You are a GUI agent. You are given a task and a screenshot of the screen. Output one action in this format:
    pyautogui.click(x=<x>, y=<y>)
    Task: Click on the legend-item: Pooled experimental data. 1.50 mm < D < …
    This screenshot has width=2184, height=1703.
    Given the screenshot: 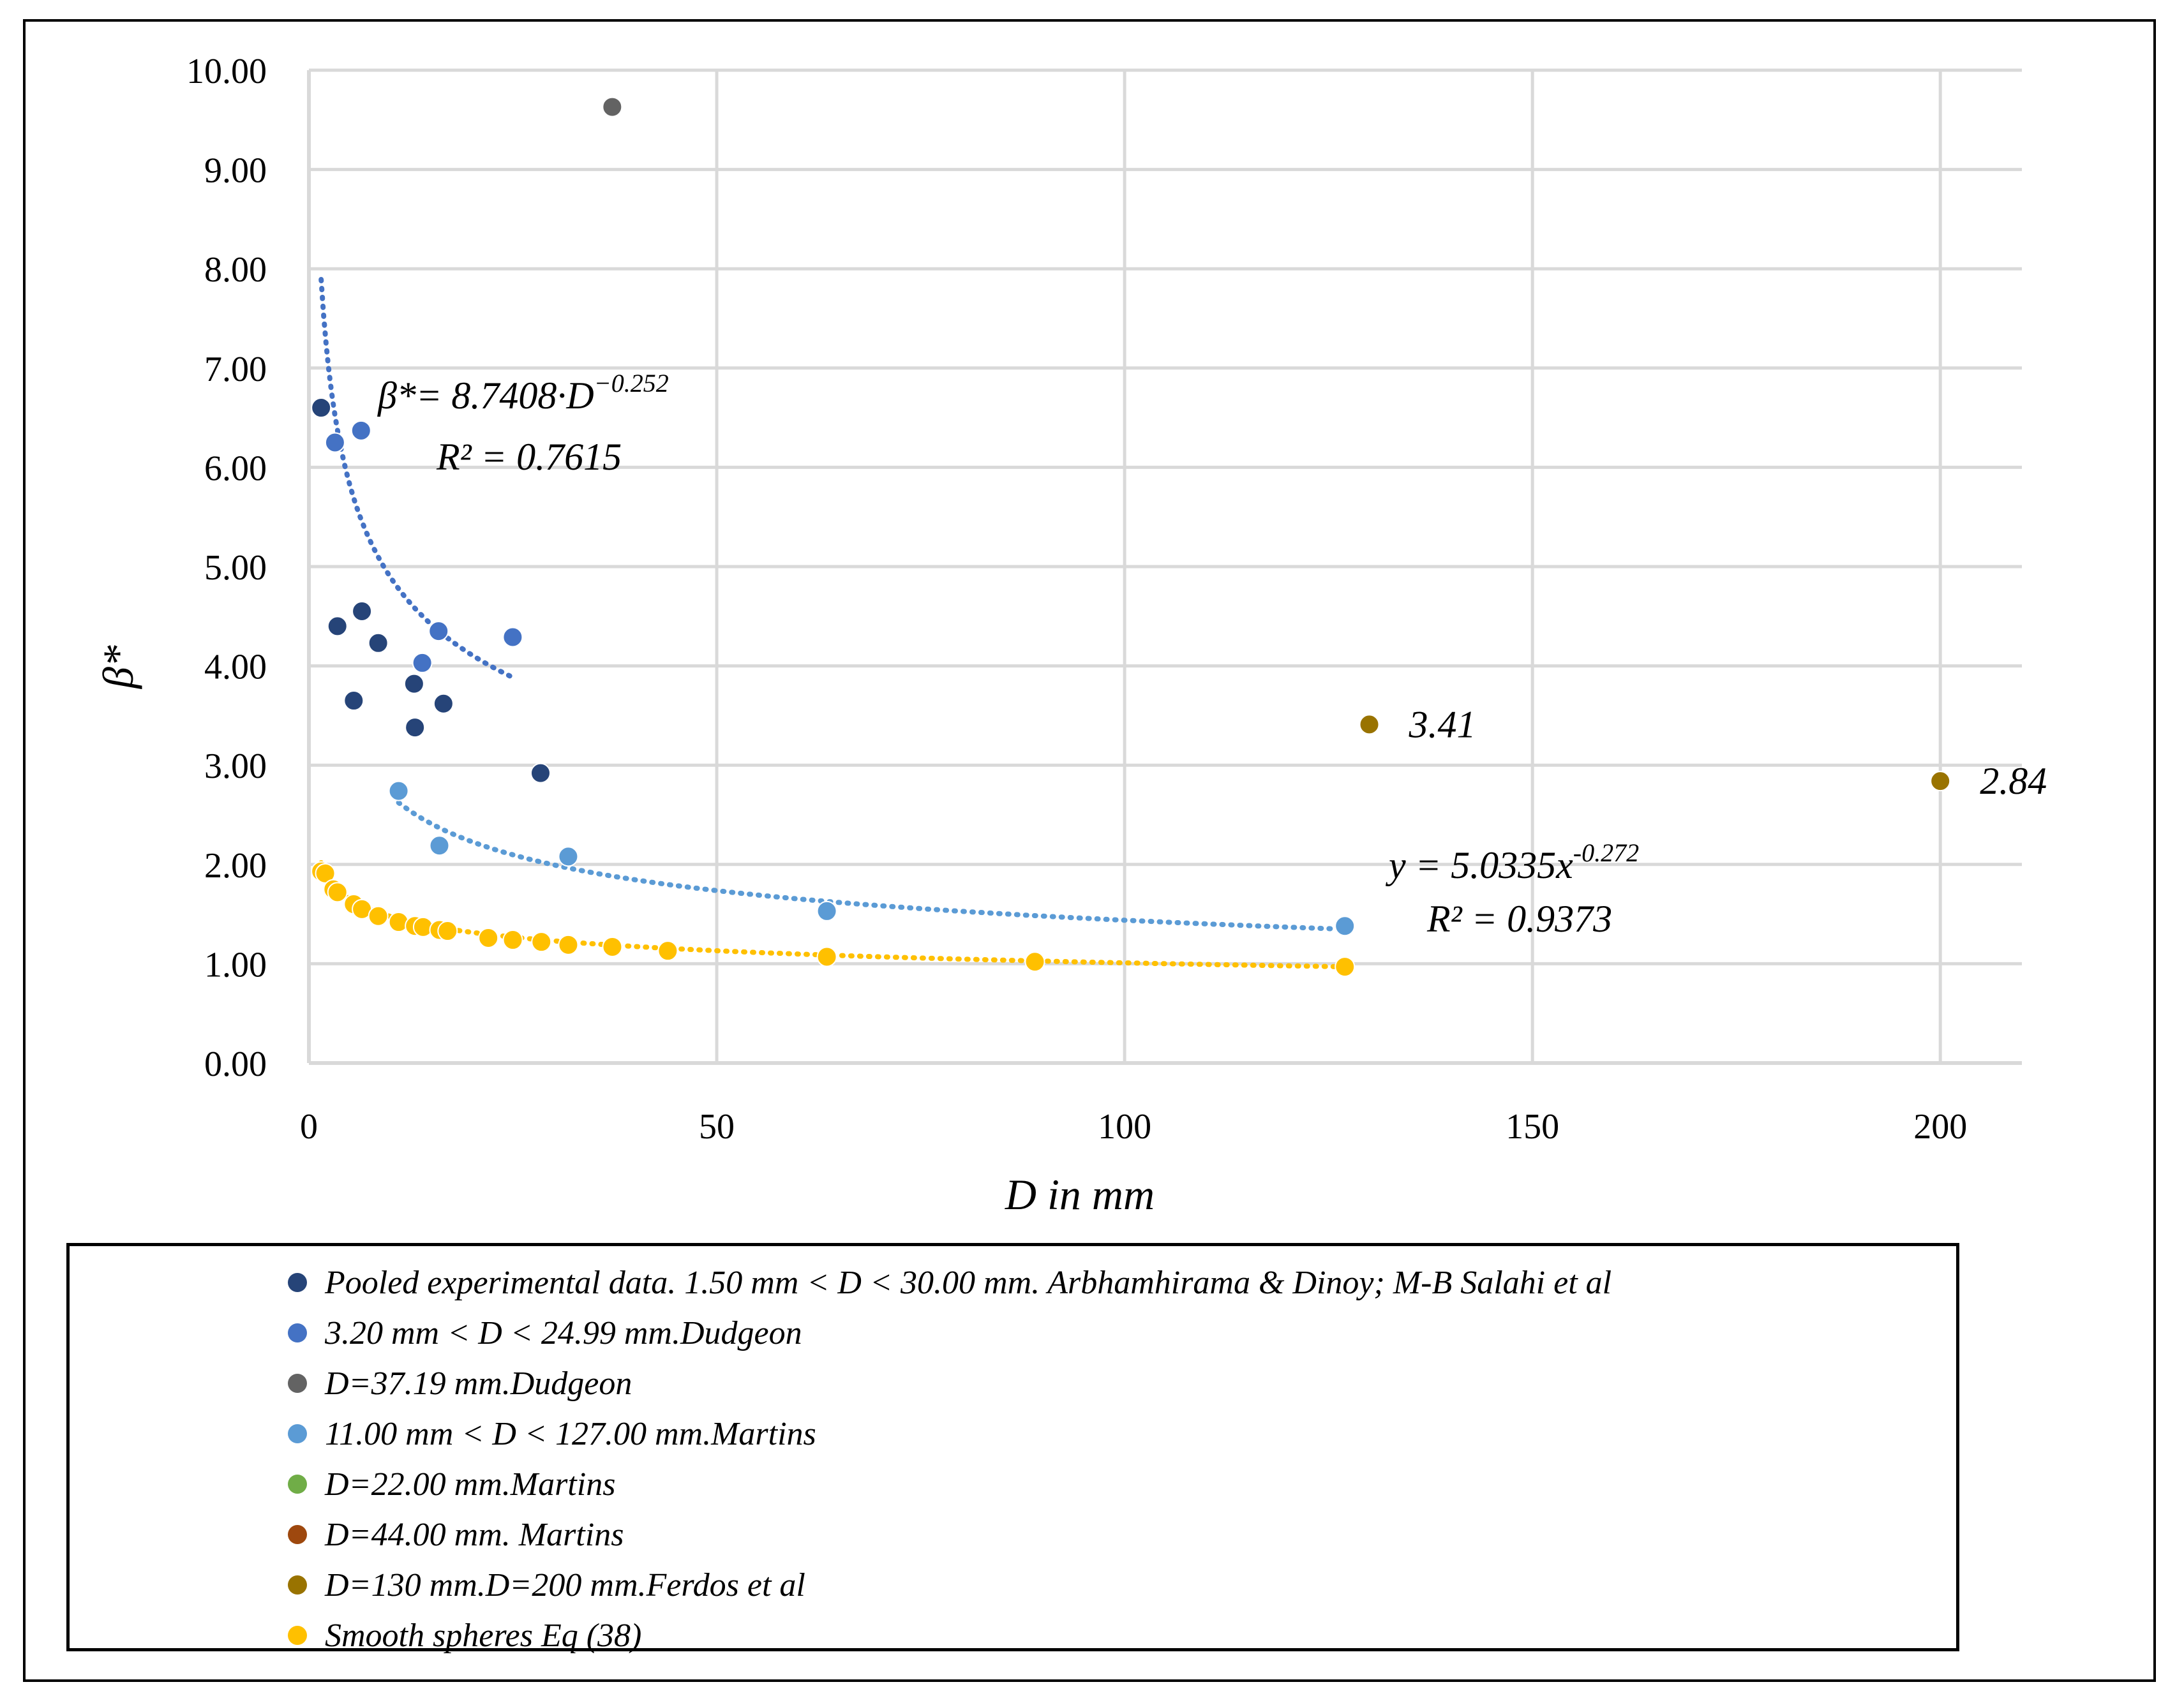 What is the action you would take?
    pyautogui.click(x=950, y=1282)
    